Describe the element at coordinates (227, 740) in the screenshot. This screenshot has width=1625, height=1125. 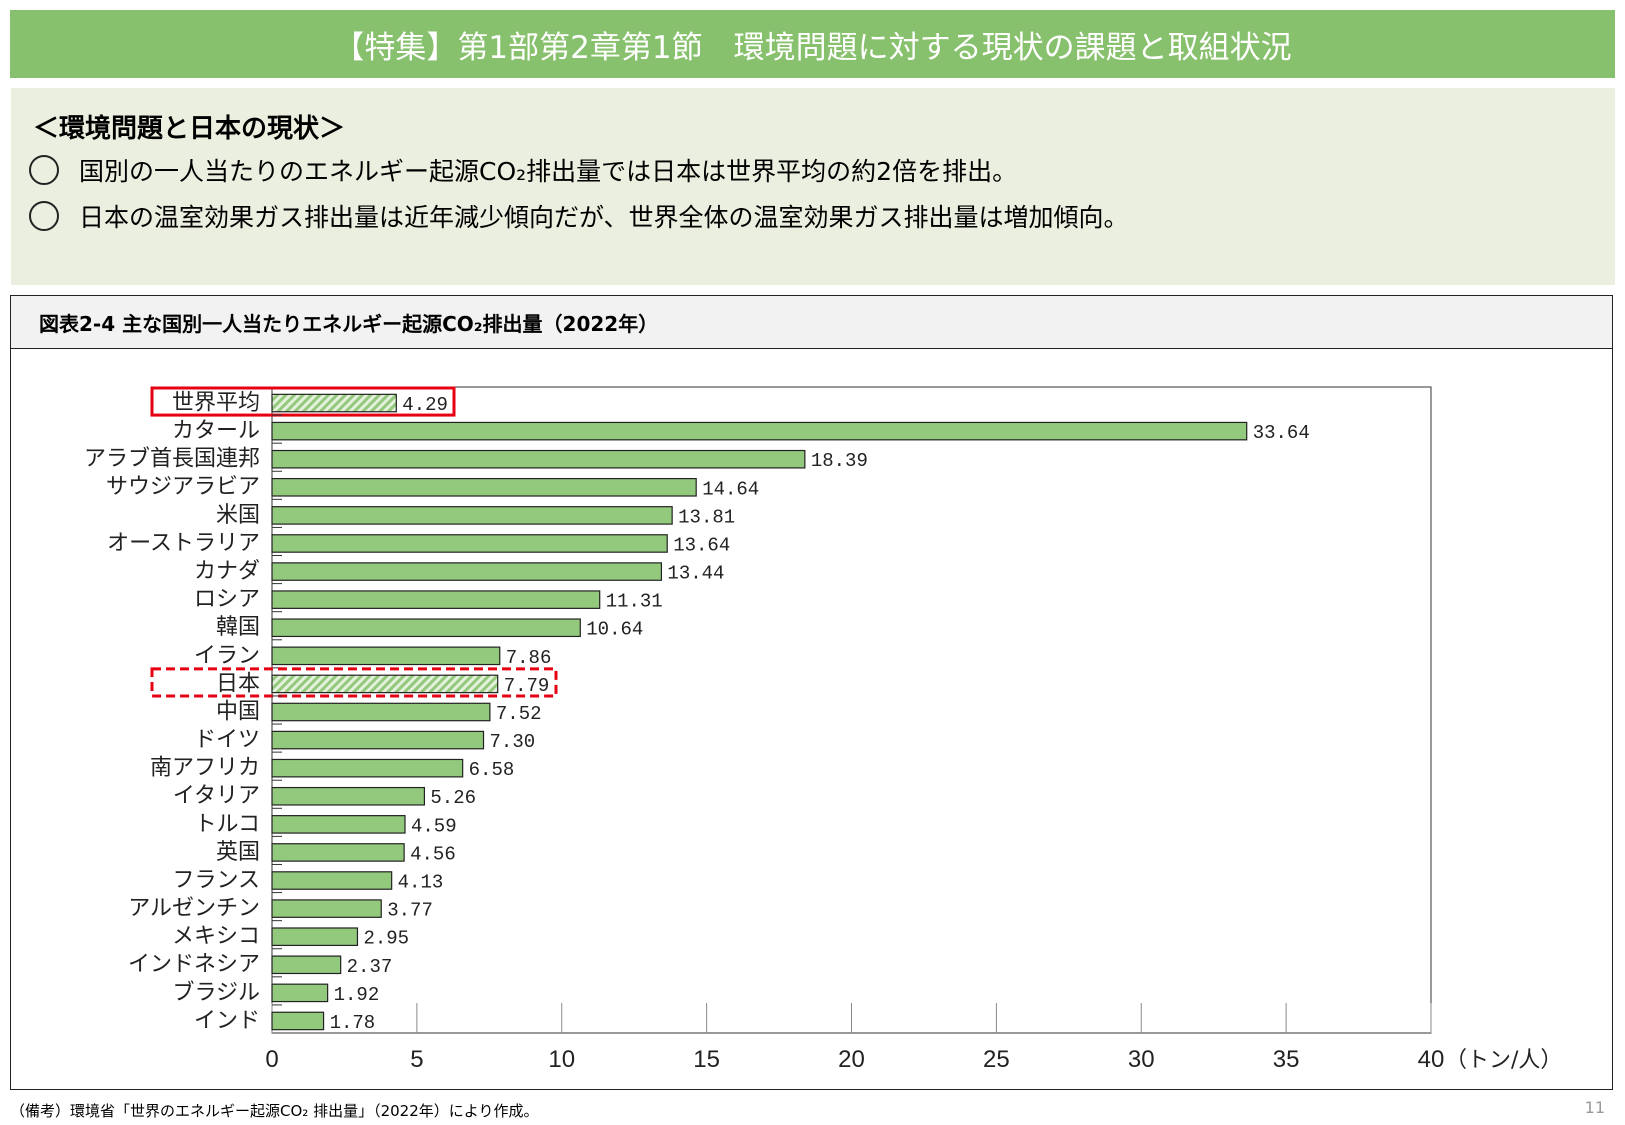
I see `category-label: ドイツ` at that location.